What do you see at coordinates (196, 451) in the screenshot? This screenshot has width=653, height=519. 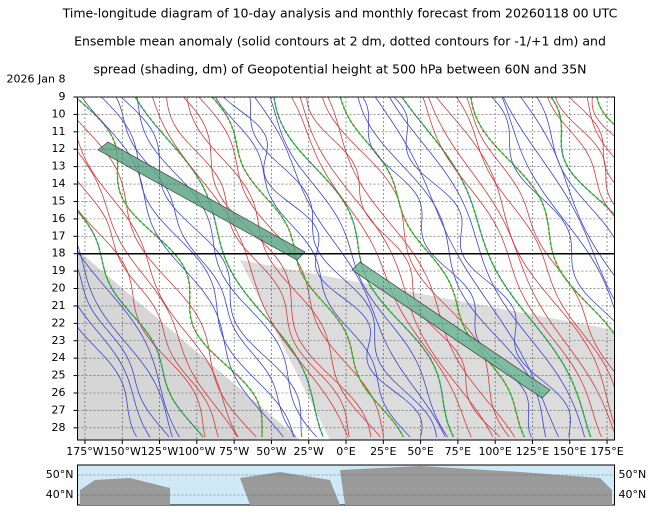 I see `x-tick-label: 100°W` at bounding box center [196, 451].